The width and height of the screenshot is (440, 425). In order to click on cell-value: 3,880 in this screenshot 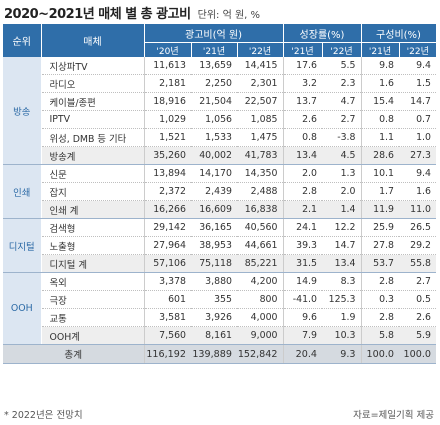, I will do `click(214, 281)`.